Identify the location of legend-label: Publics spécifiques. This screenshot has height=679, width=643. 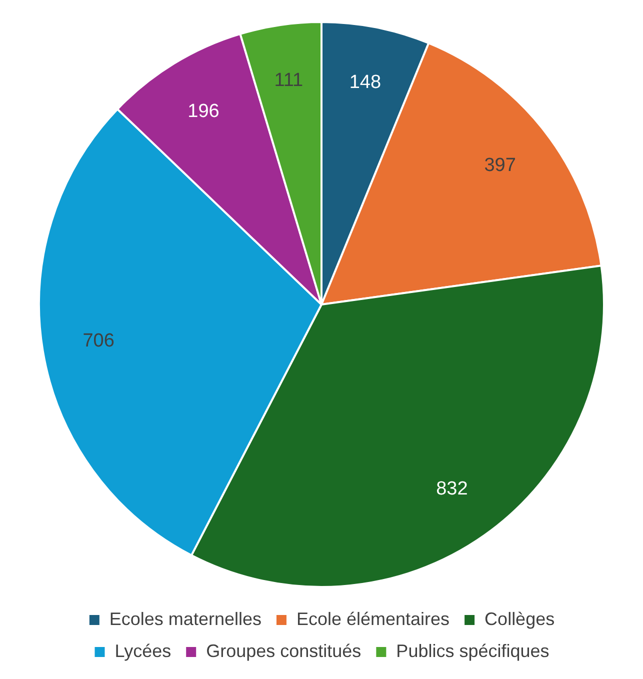
(473, 650).